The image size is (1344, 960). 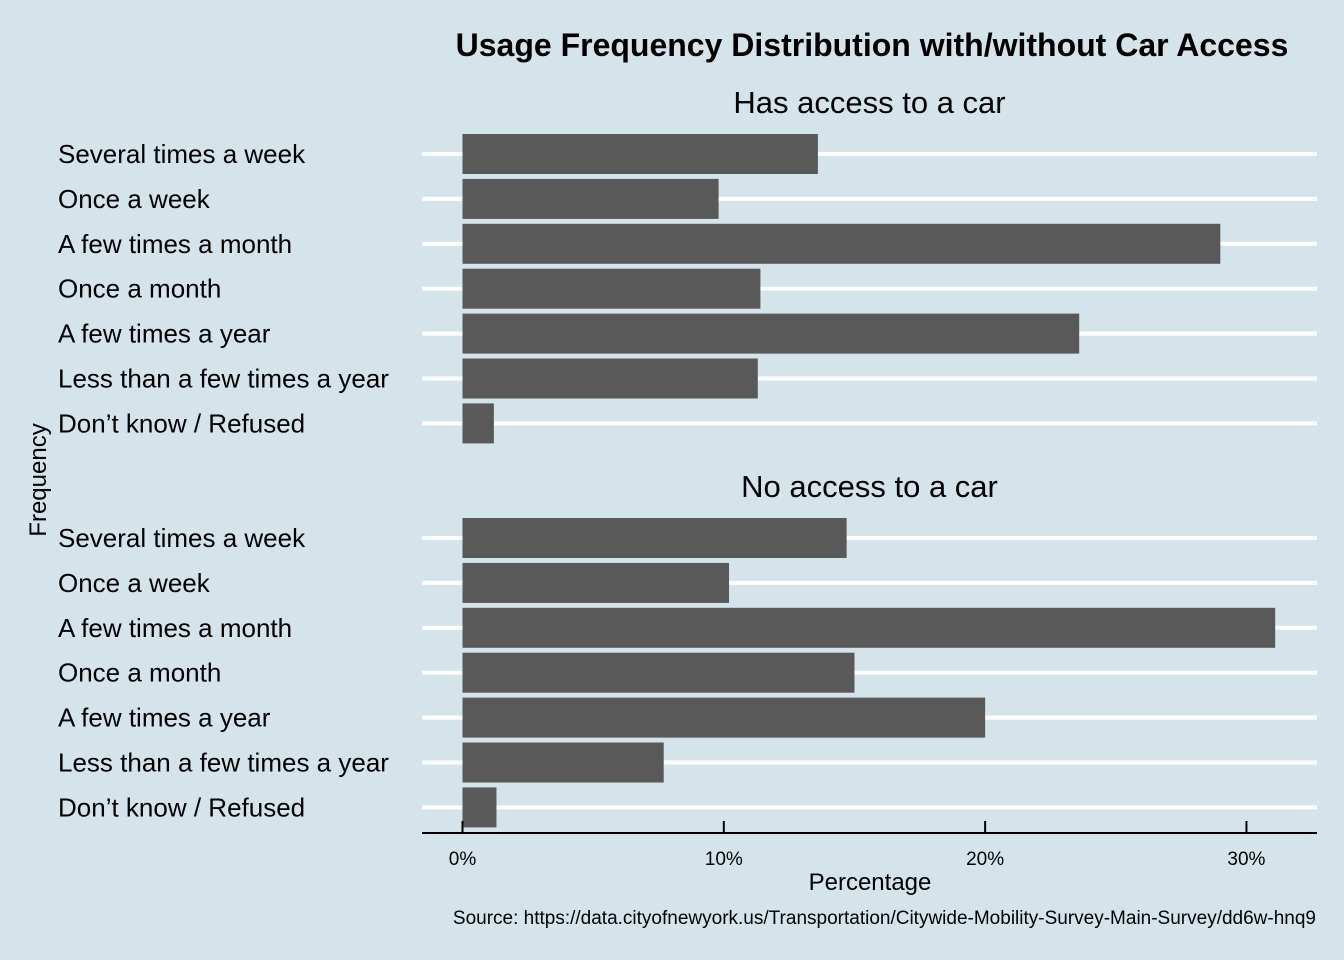 What do you see at coordinates (1246, 859) in the screenshot?
I see `x-tick-label: 30%` at bounding box center [1246, 859].